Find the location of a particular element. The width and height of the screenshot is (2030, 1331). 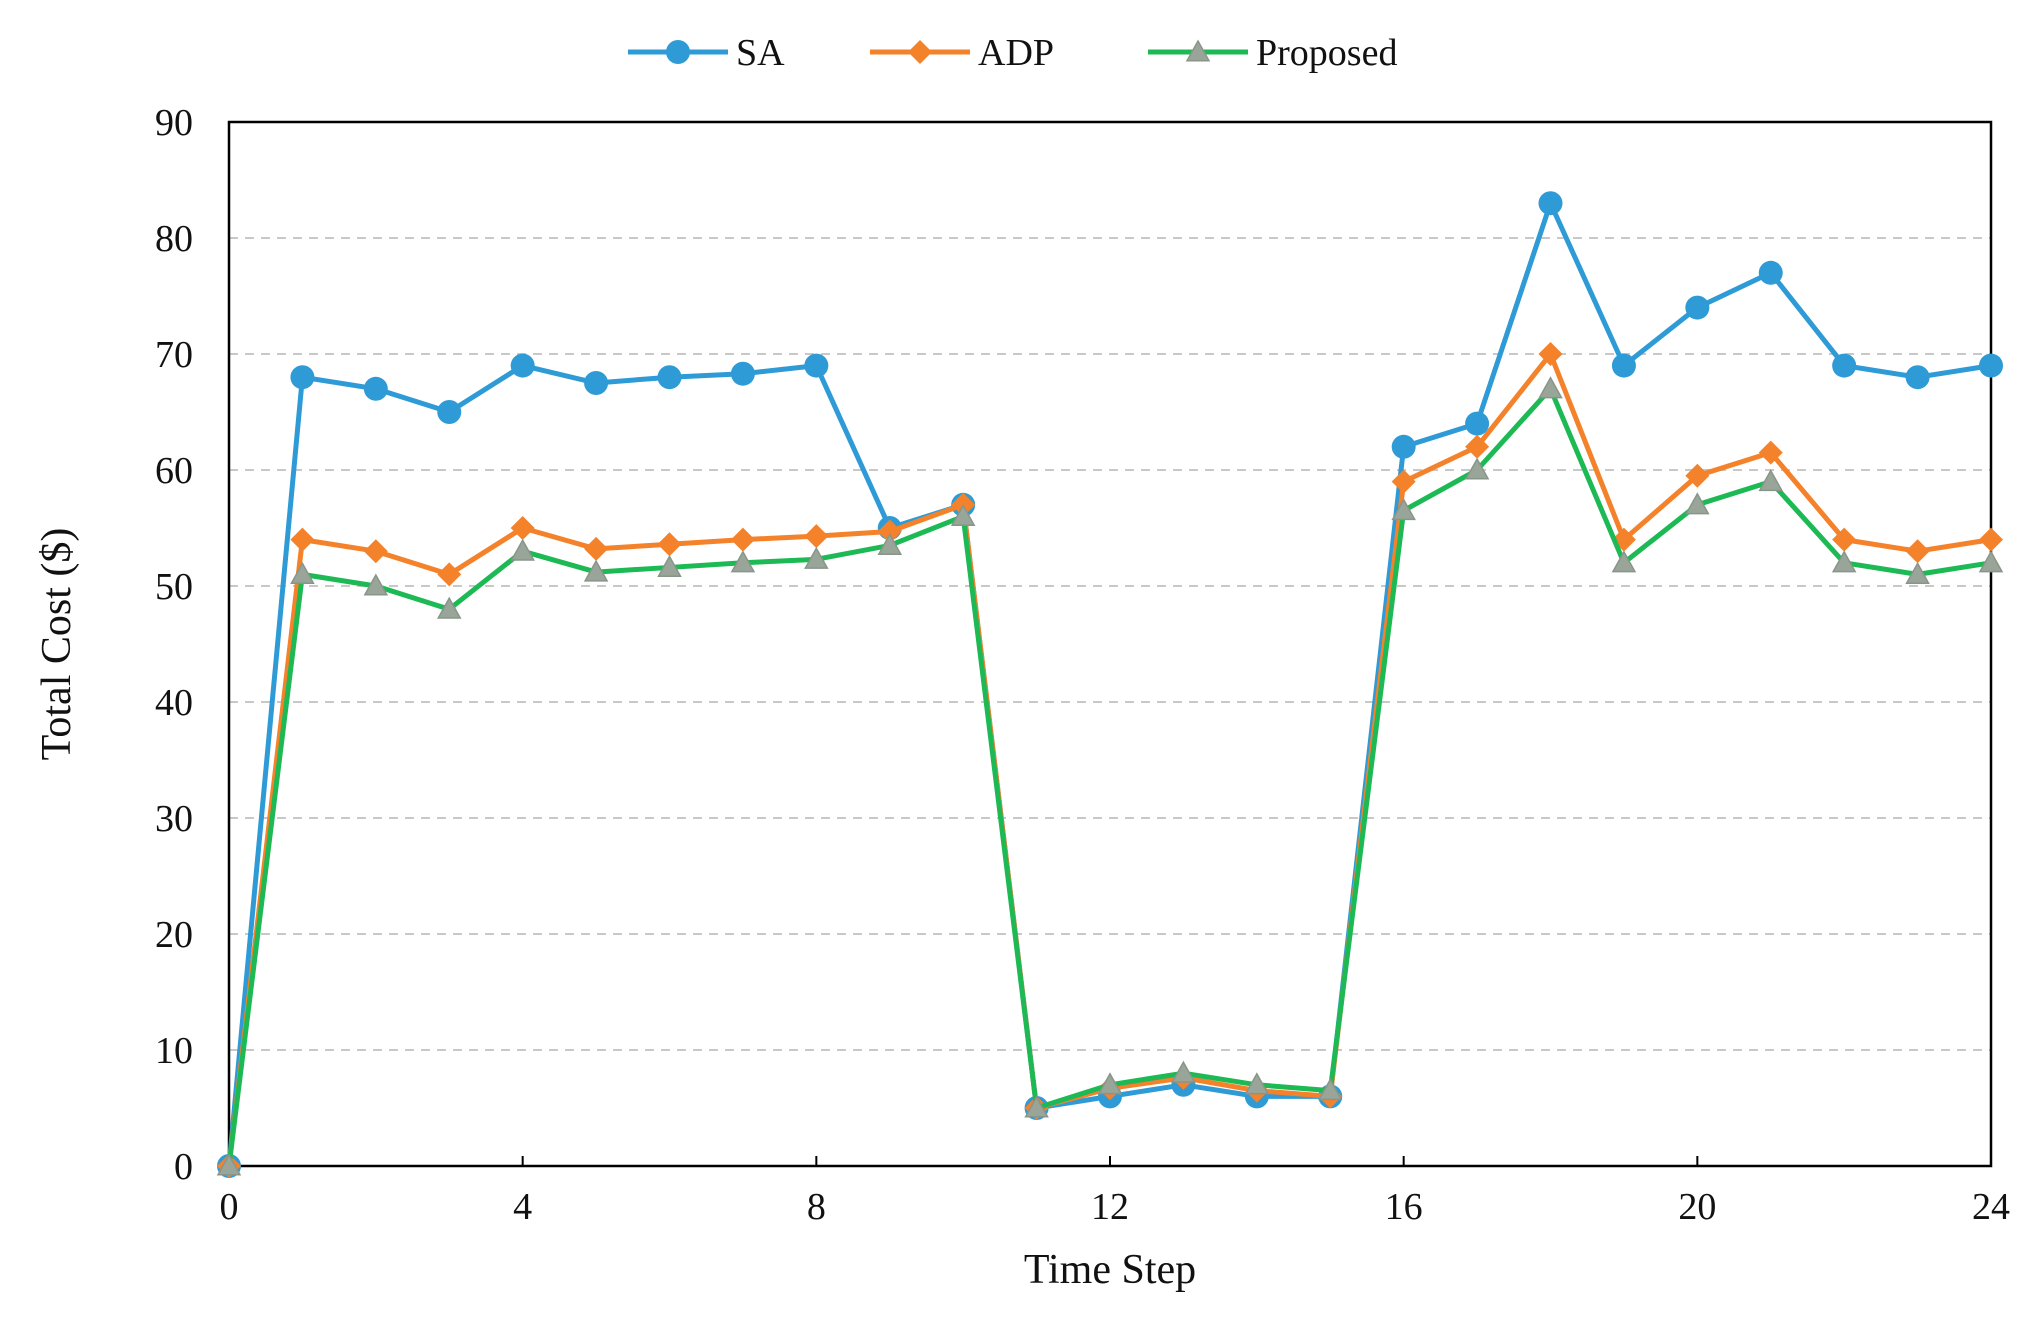

x-axis-ticks: 0 4 8 12 16 20 24 is located at coordinates (1115, 1192).